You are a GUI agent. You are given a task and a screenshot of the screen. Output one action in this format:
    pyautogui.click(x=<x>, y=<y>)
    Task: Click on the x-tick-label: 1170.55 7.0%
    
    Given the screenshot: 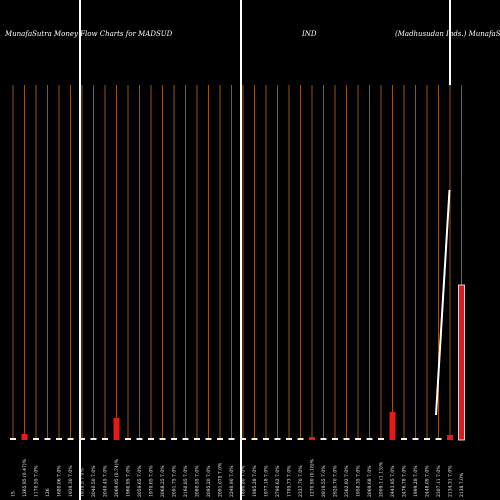 What is the action you would take?
    pyautogui.click(x=37, y=481)
    